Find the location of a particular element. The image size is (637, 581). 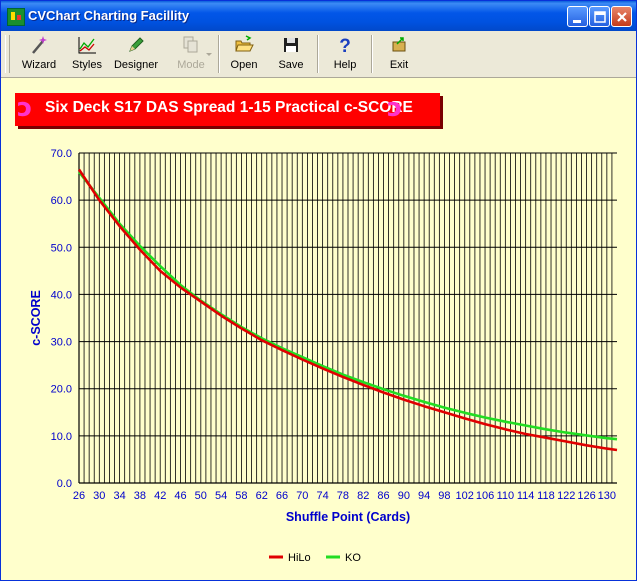

help-label: Help is located at coordinates (345, 65).